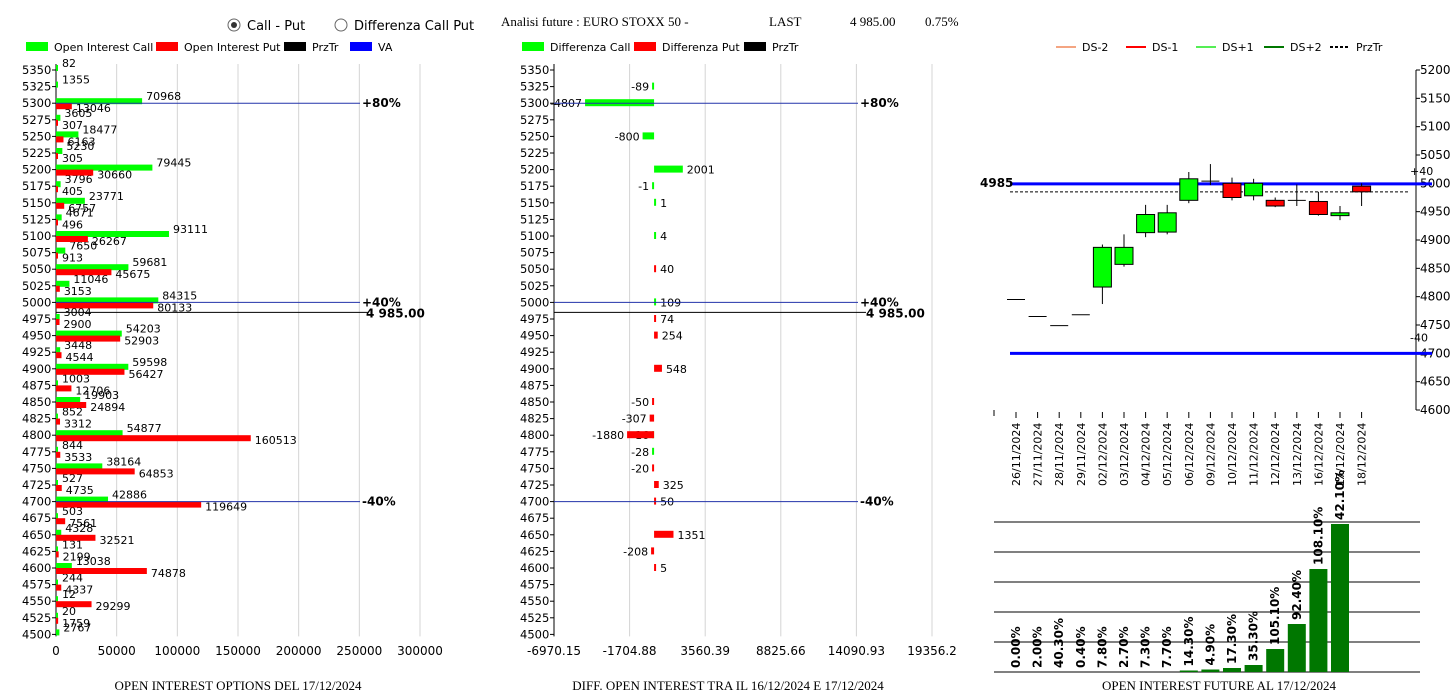  I want to click on strike-label: 5125, so click(36, 219).